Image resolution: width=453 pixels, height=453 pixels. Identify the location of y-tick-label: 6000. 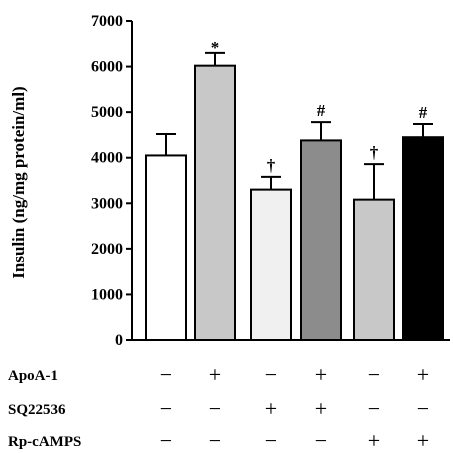
(107, 67).